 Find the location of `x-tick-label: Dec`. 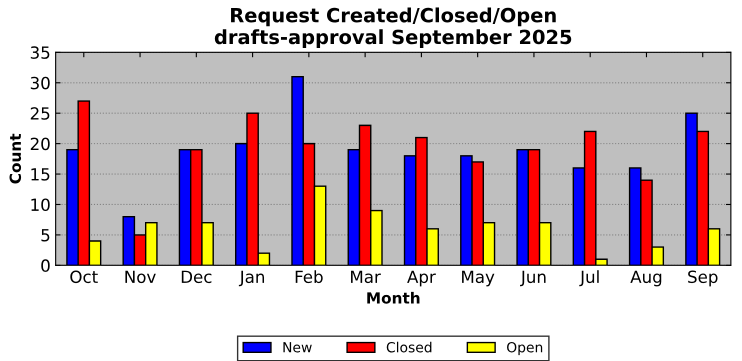

x-tick-label: Dec is located at coordinates (197, 277).